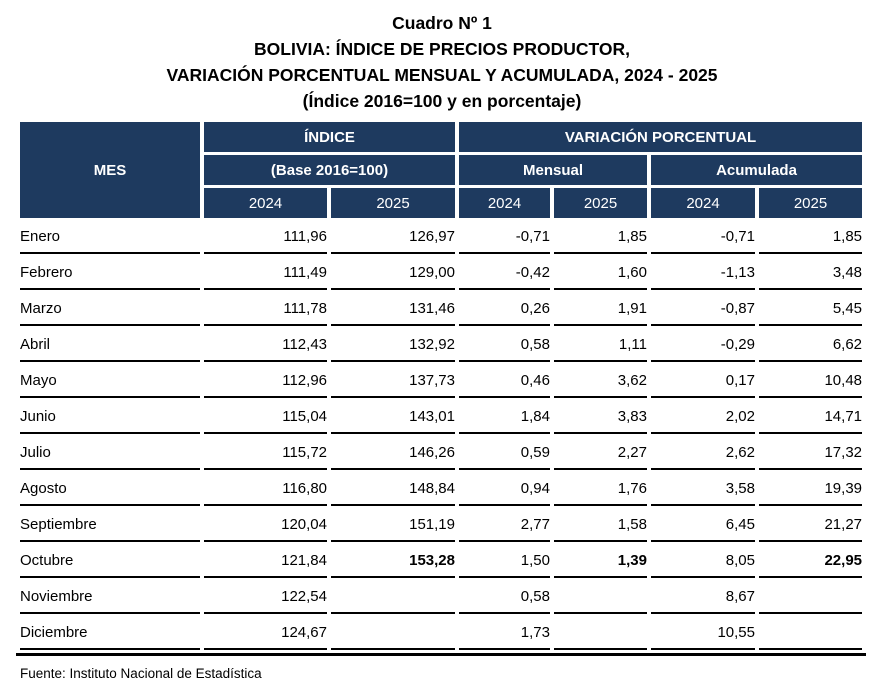 The height and width of the screenshot is (678, 884). Describe the element at coordinates (703, 309) in the screenshot. I see `acumulada-2024-cell: -0,87` at that location.